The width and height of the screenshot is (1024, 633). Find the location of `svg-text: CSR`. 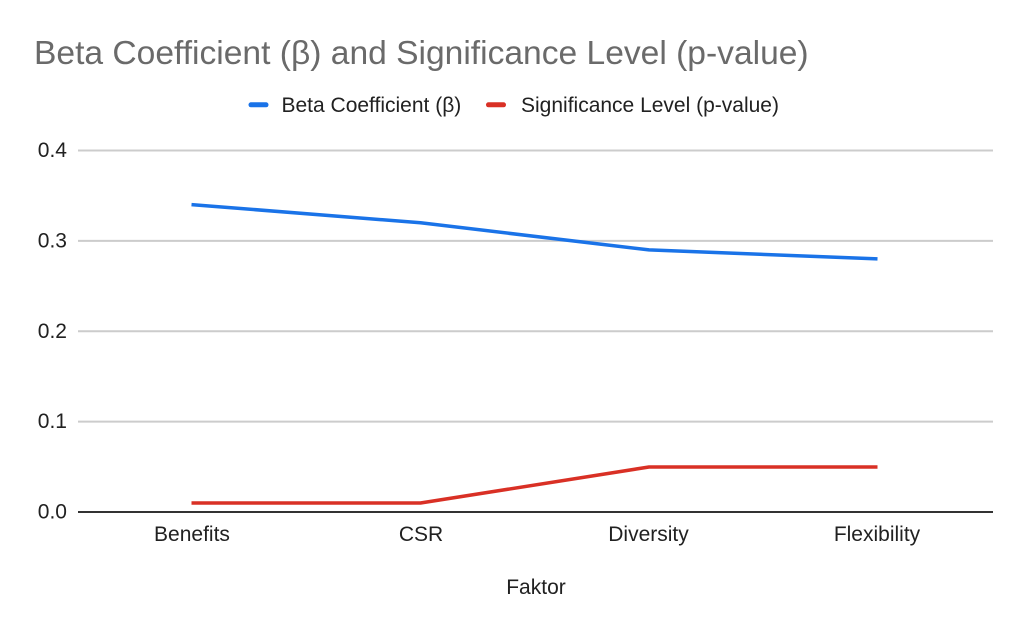

svg-text: CSR is located at coordinates (421, 534).